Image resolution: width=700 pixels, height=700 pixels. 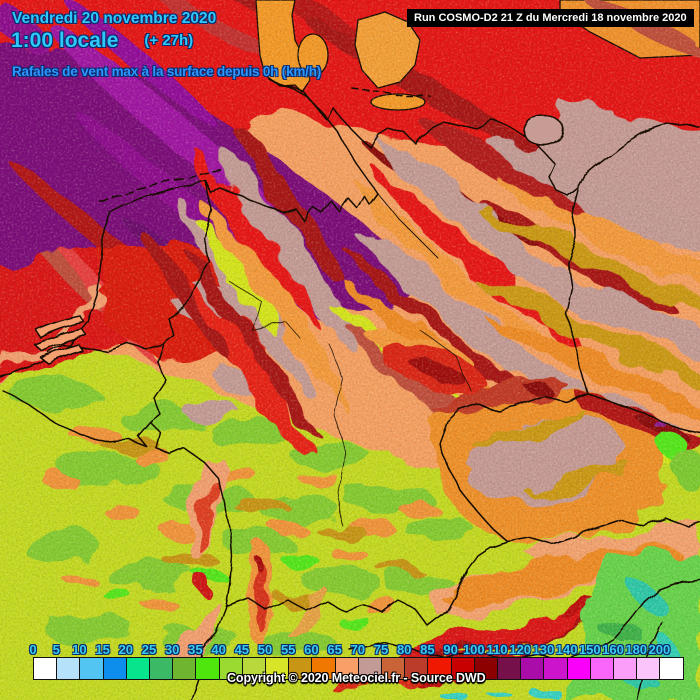 I want to click on legend-tick-label: 40, so click(x=218, y=649).